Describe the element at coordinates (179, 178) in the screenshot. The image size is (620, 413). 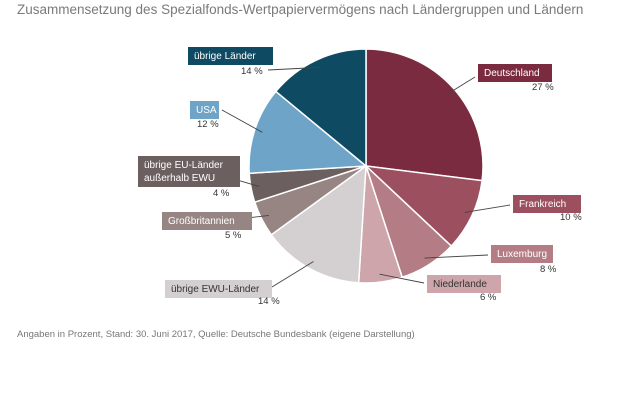
I see `slice-label: außerhalb EWU` at that location.